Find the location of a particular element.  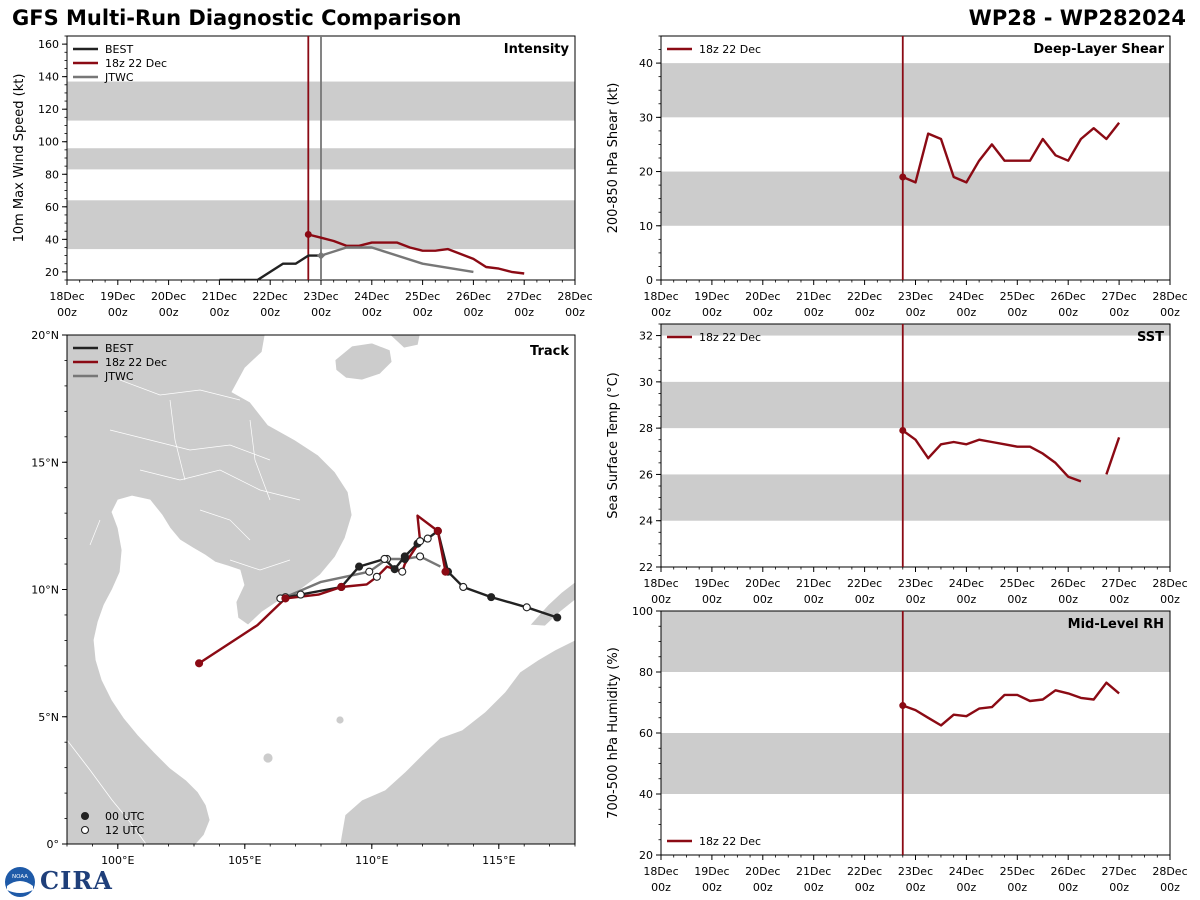

land-china is located at coordinates (405, 342).